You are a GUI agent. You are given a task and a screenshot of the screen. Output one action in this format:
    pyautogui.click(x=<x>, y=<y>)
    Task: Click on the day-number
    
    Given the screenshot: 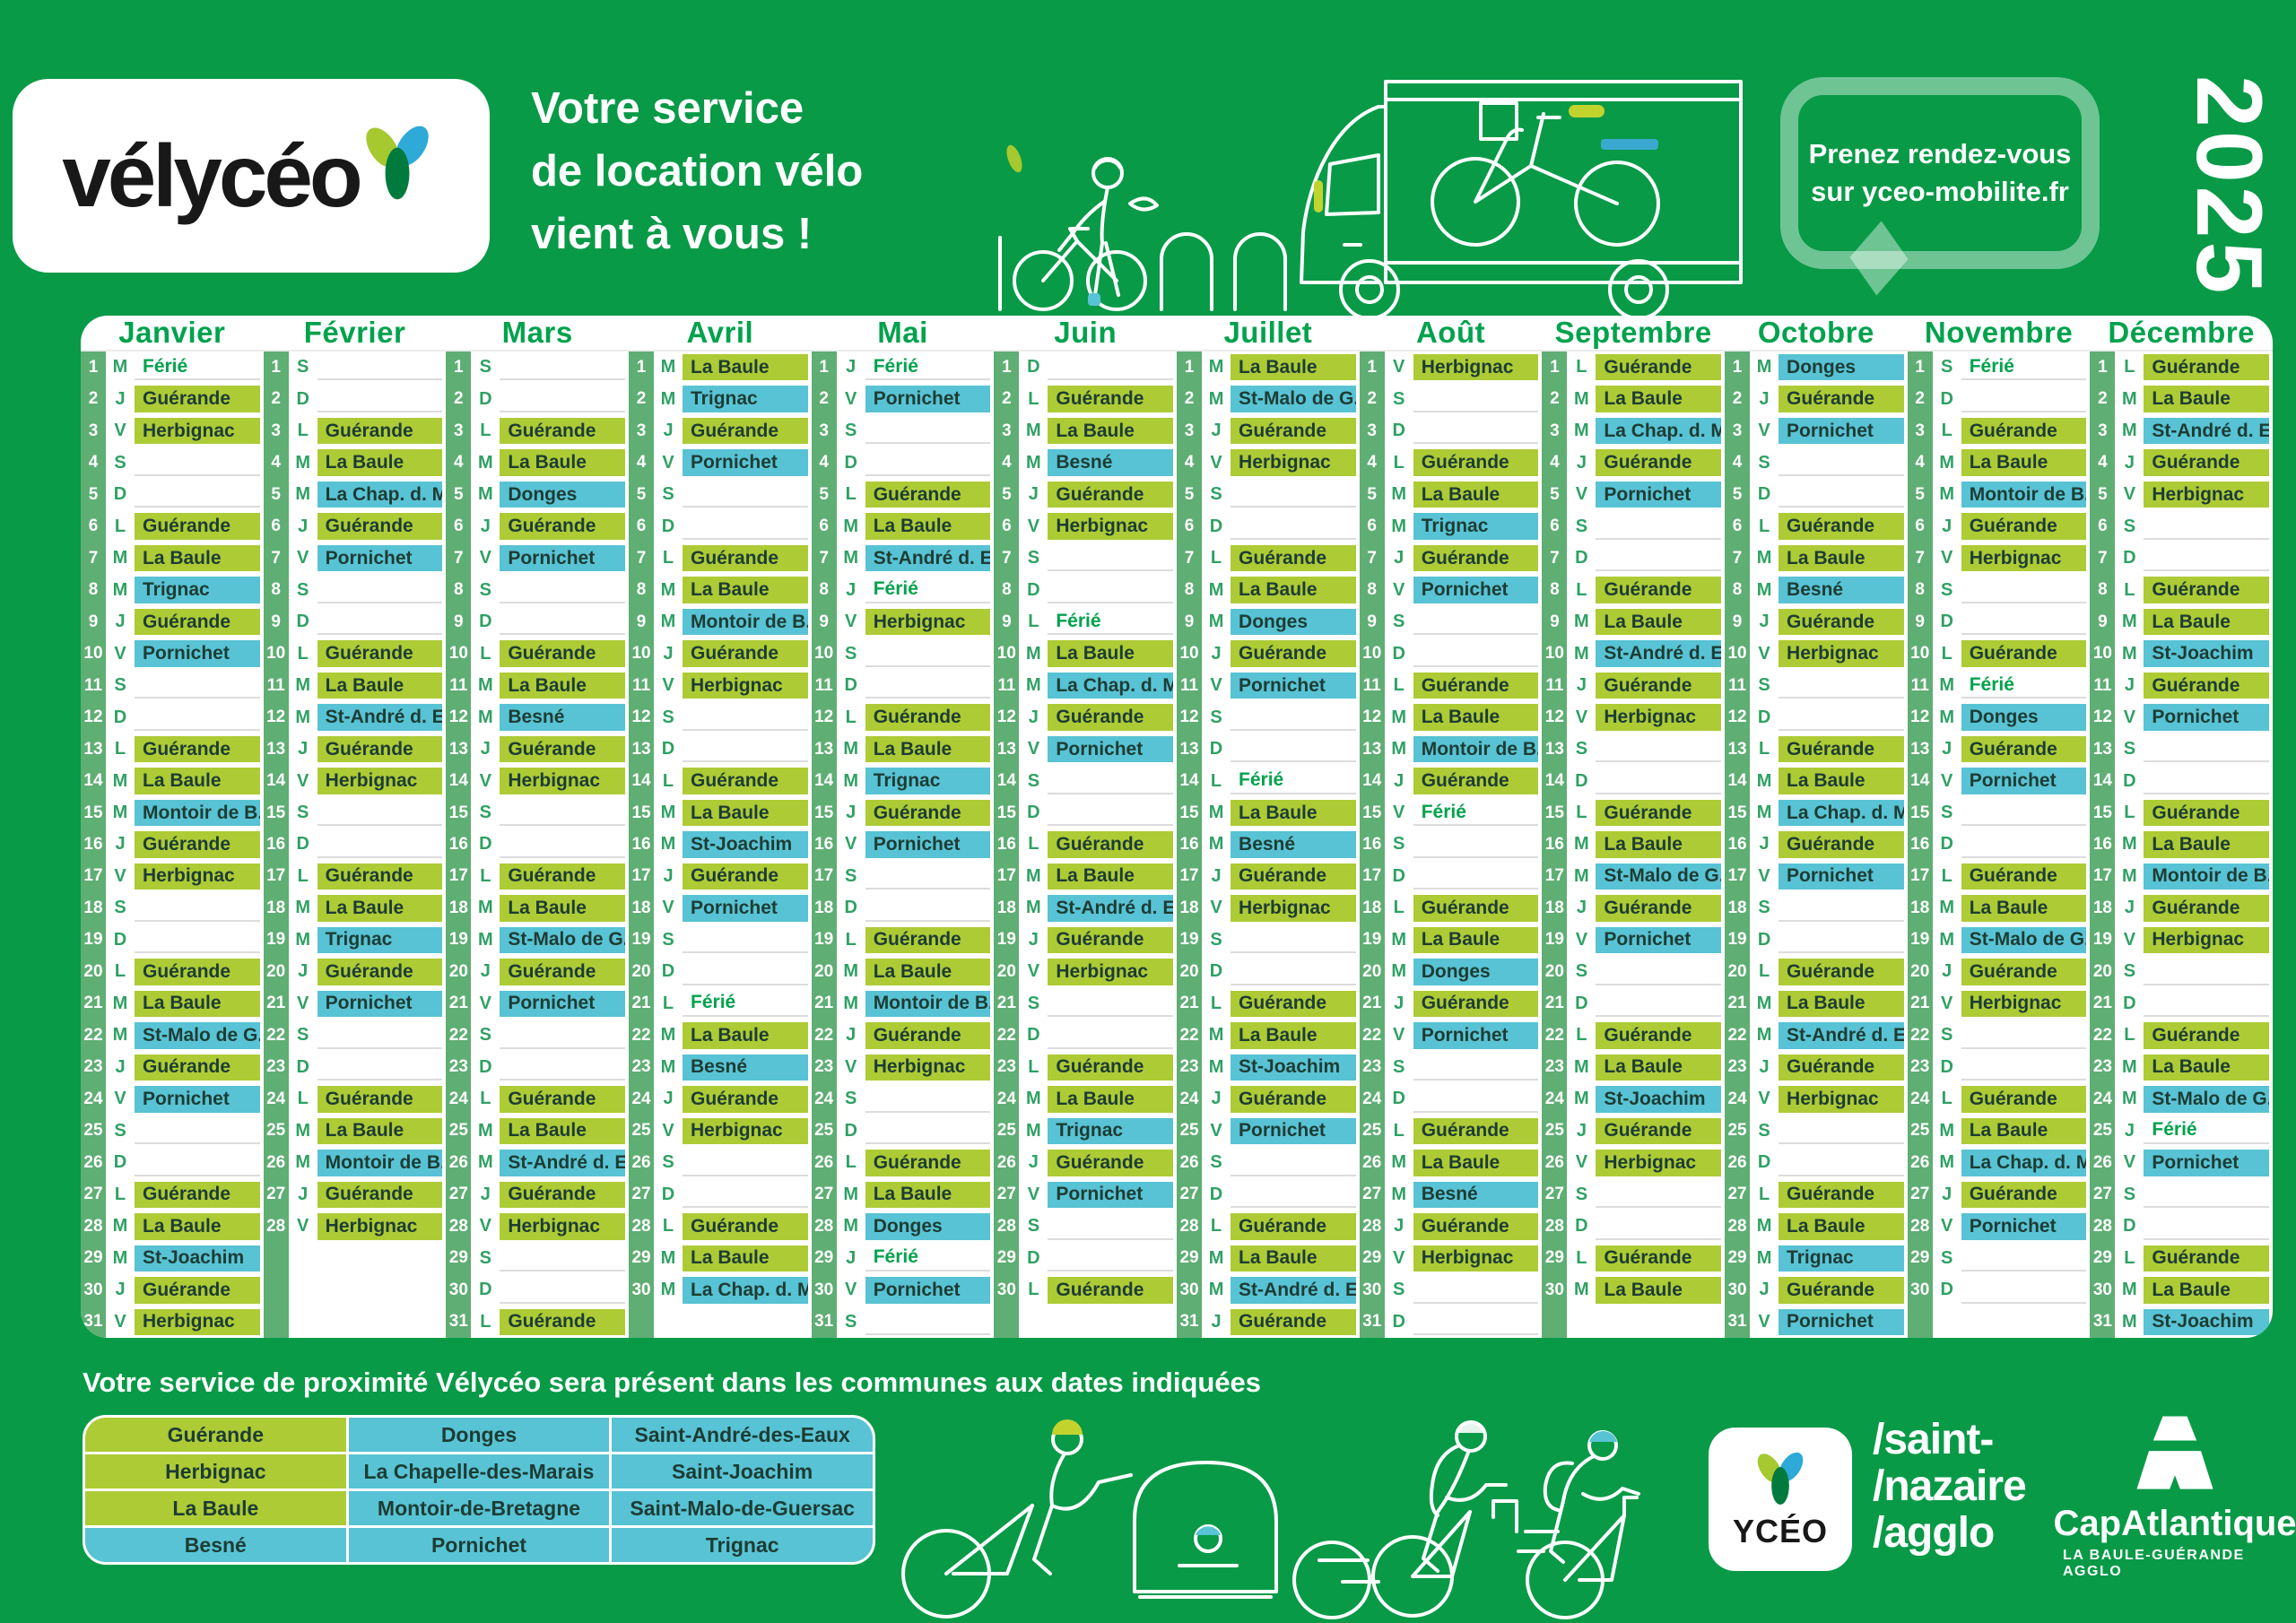 What is the action you would take?
    pyautogui.click(x=276, y=1322)
    